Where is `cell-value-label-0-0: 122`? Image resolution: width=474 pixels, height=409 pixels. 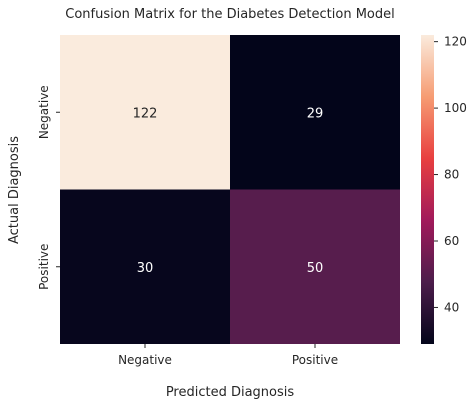
cell-value-label-0-0: 122 is located at coordinates (145, 113).